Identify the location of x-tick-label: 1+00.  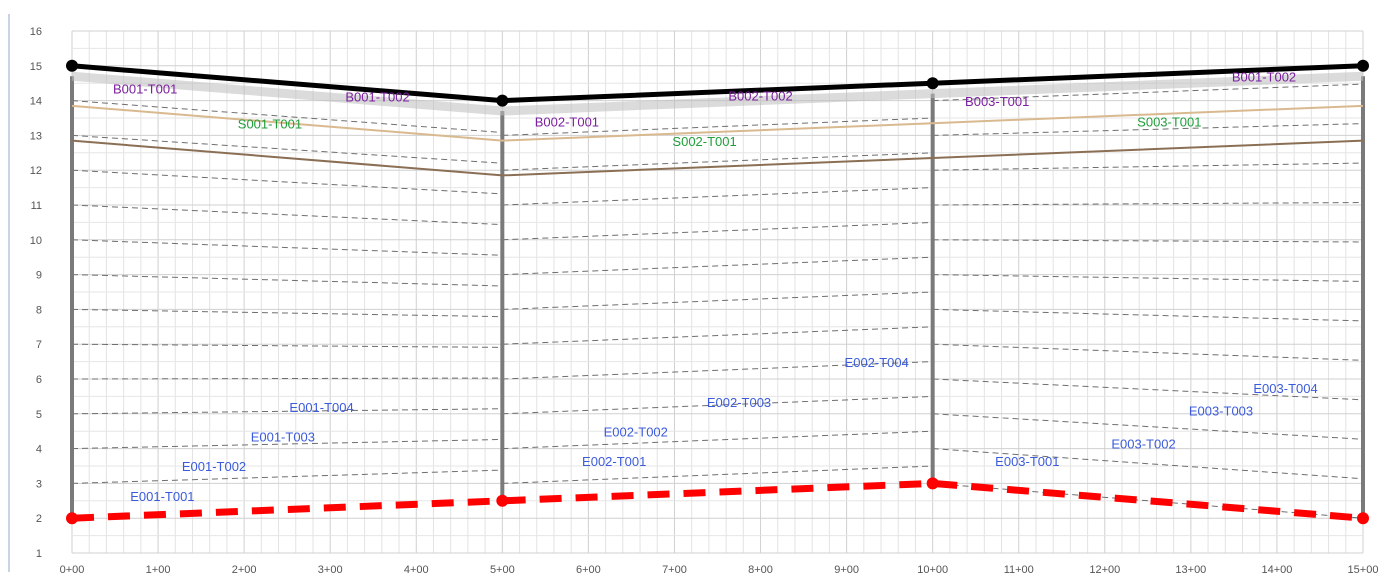
(158, 570).